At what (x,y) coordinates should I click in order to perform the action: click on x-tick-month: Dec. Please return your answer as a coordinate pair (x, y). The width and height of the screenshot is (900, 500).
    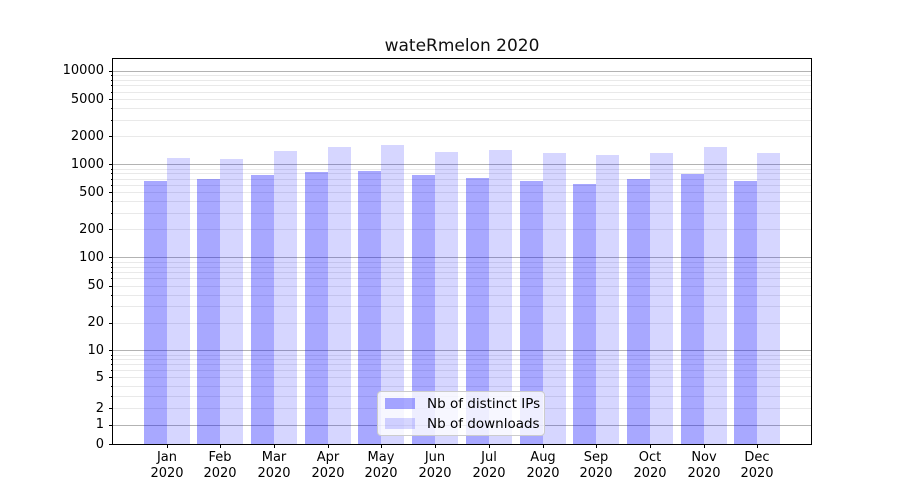
    Looking at the image, I should click on (757, 457).